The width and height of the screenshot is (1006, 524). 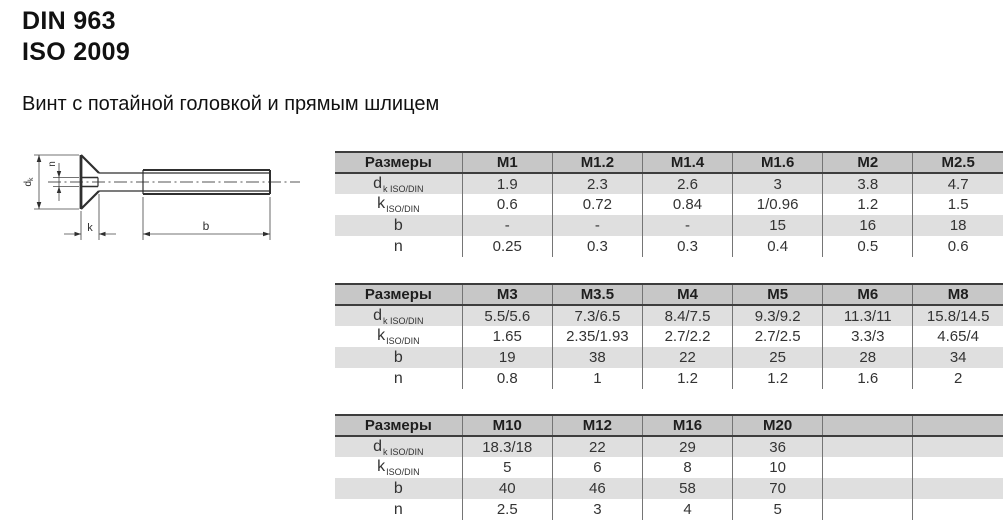 I want to click on standard-iso: ISO 2009, so click(x=76, y=52).